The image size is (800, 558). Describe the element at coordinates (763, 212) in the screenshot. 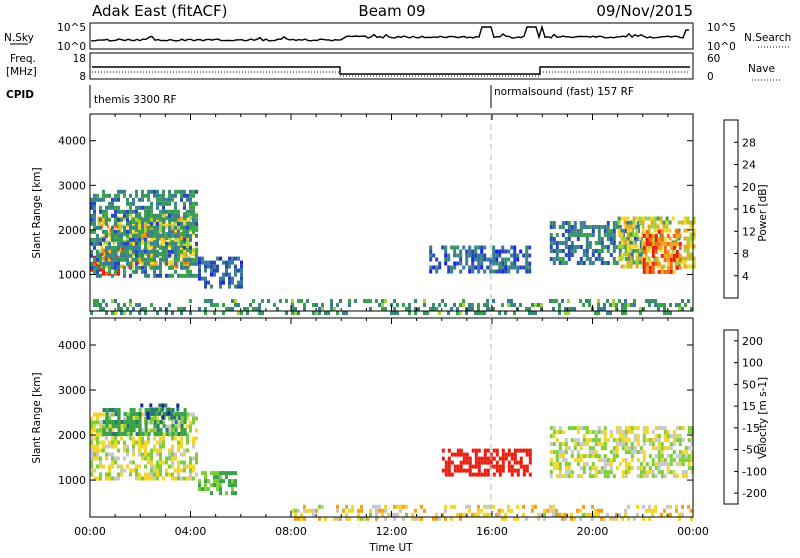

I see `power-colorbar-label: Power [dB]` at that location.